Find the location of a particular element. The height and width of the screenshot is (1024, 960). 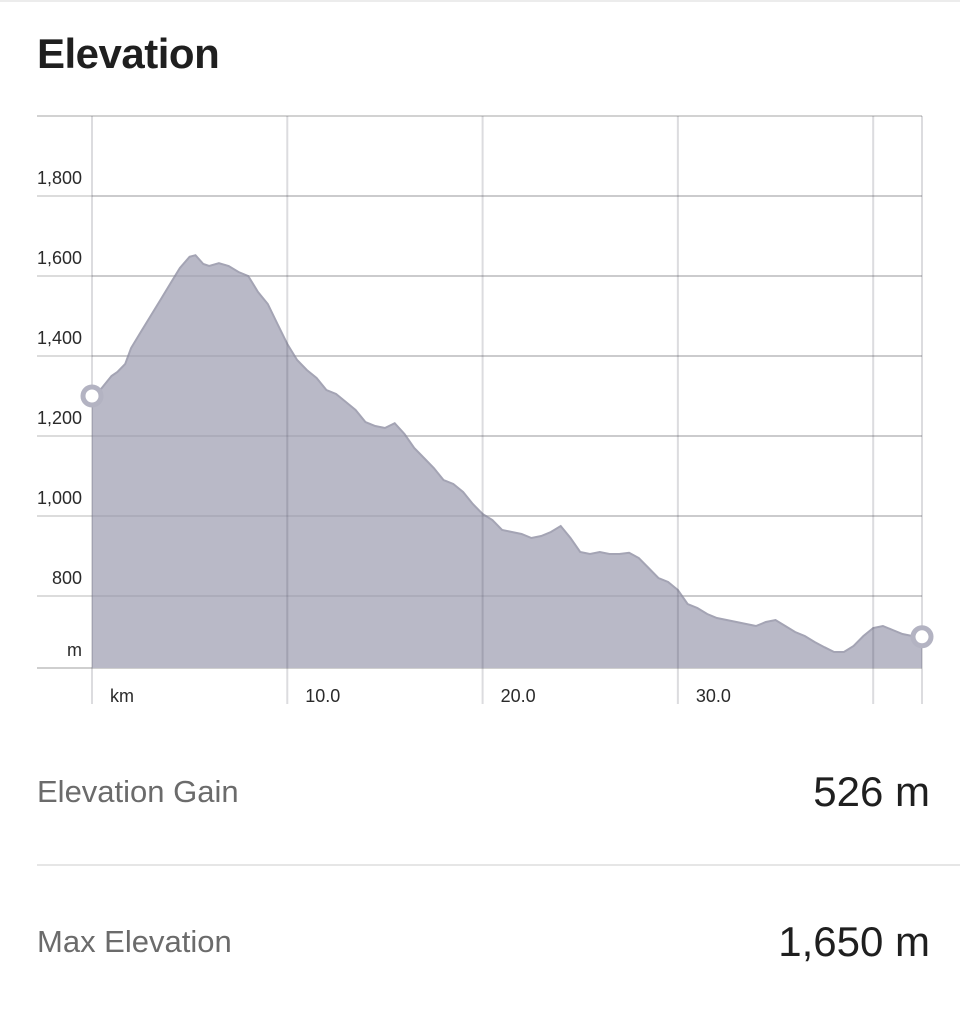

y-tick-label: 1,800 is located at coordinates (59, 178).